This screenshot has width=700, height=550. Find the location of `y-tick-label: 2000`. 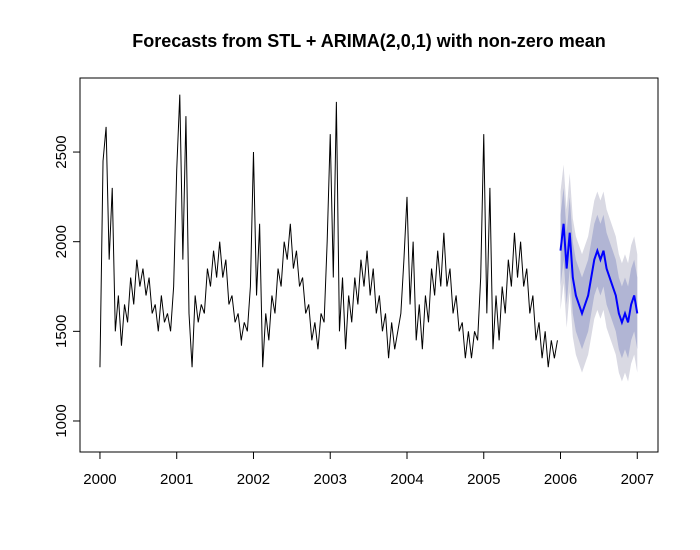

y-tick-label: 2000 is located at coordinates (61, 241).